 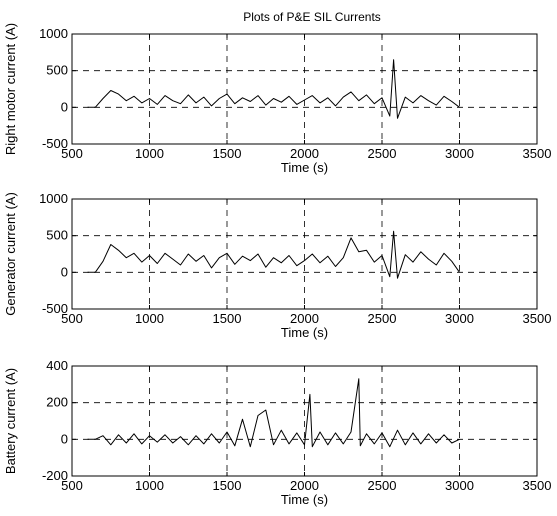 What do you see at coordinates (312, 17) in the screenshot?
I see `figure-title: Plots of P&E SIL Currents` at bounding box center [312, 17].